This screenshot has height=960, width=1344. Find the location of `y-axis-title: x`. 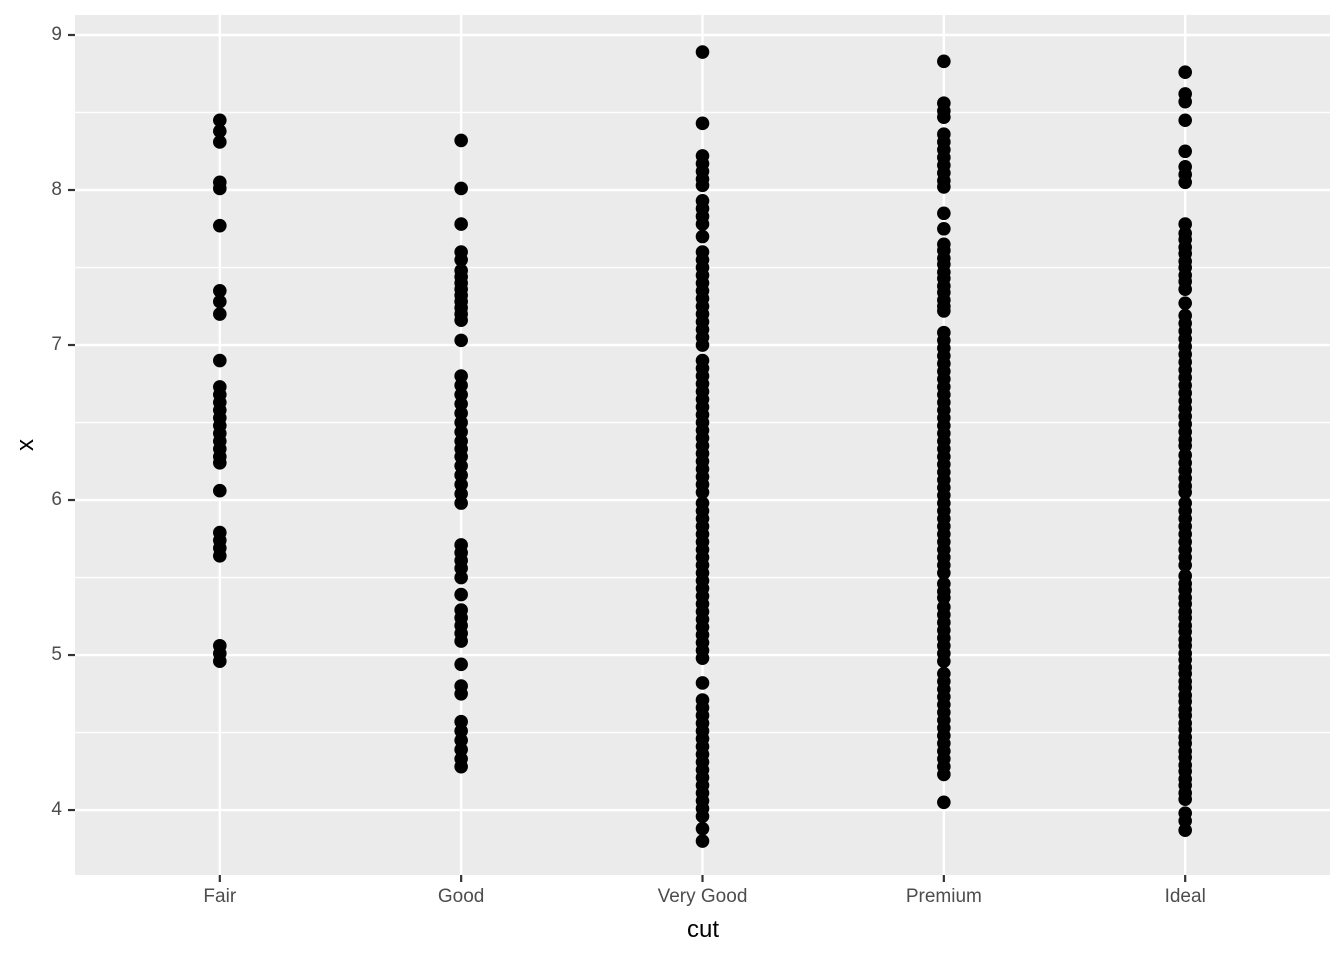

y-axis-title: x is located at coordinates (25, 445).